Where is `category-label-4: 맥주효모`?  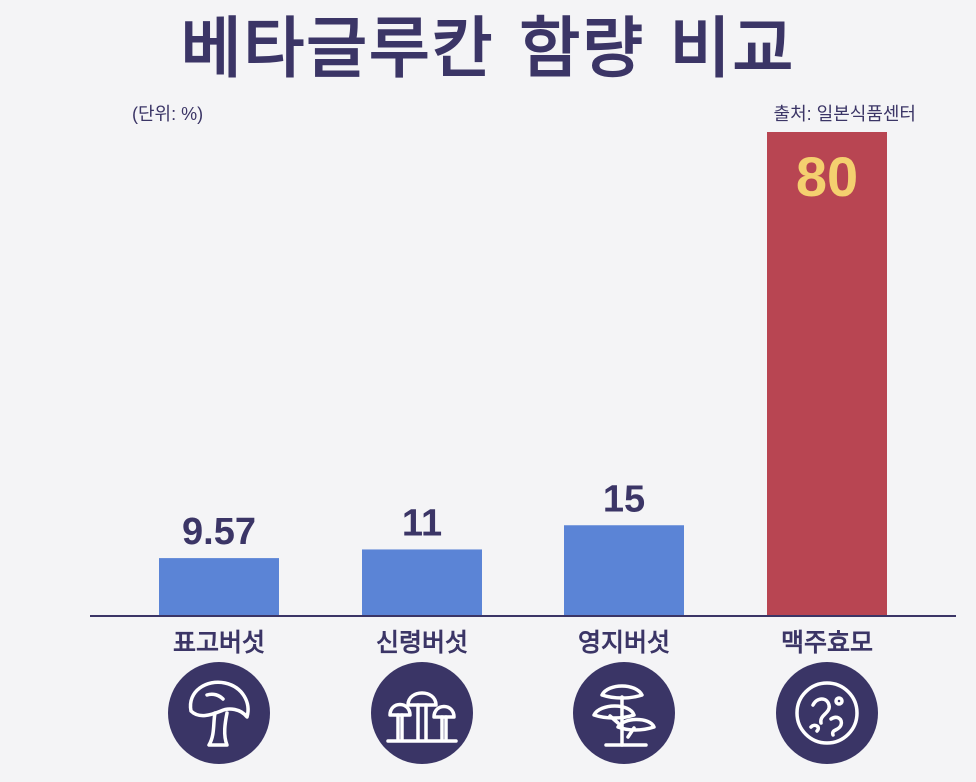 category-label-4: 맥주효모 is located at coordinates (827, 642).